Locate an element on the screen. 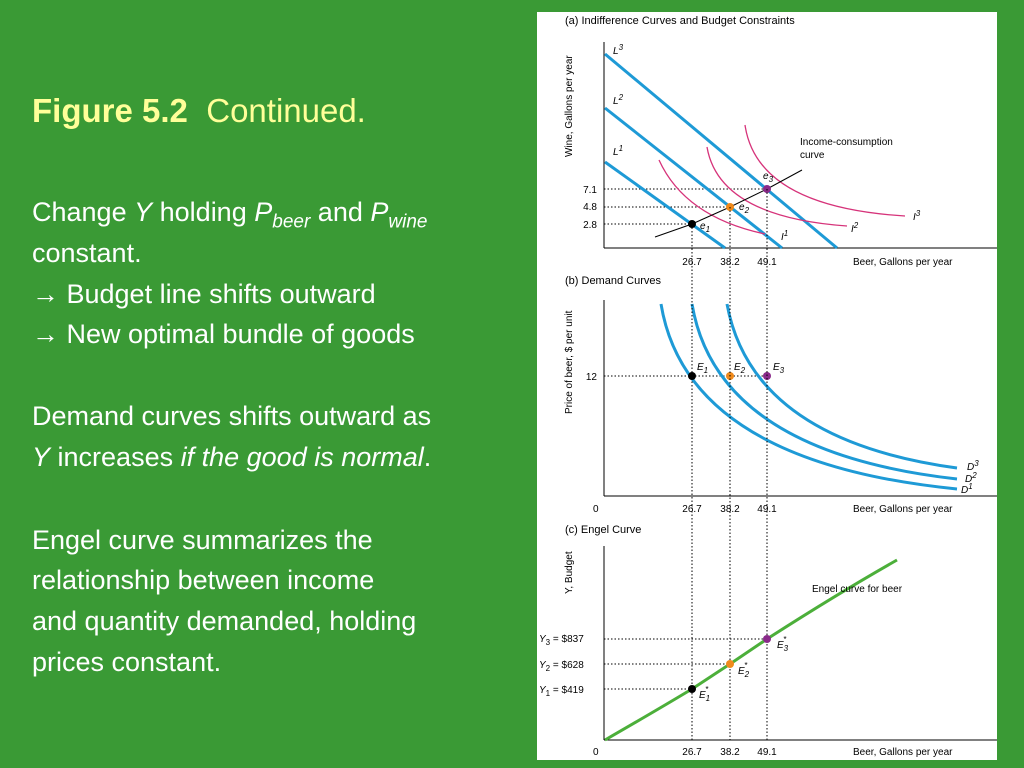 The width and height of the screenshot is (1024, 768). panel-c-origin: 0 is located at coordinates (596, 752).